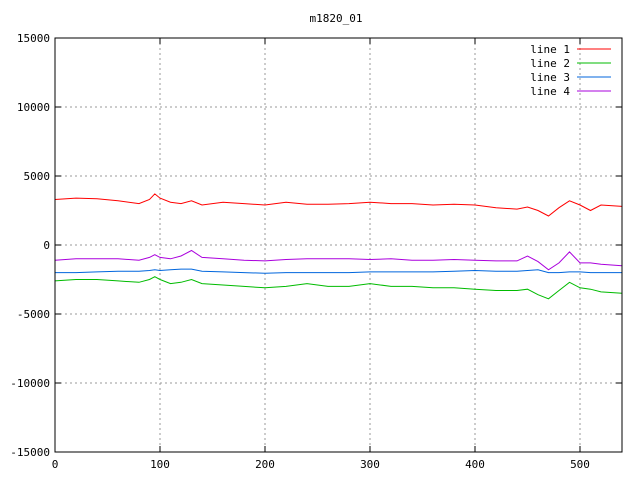  I want to click on x-tick-label: 400, so click(475, 464).